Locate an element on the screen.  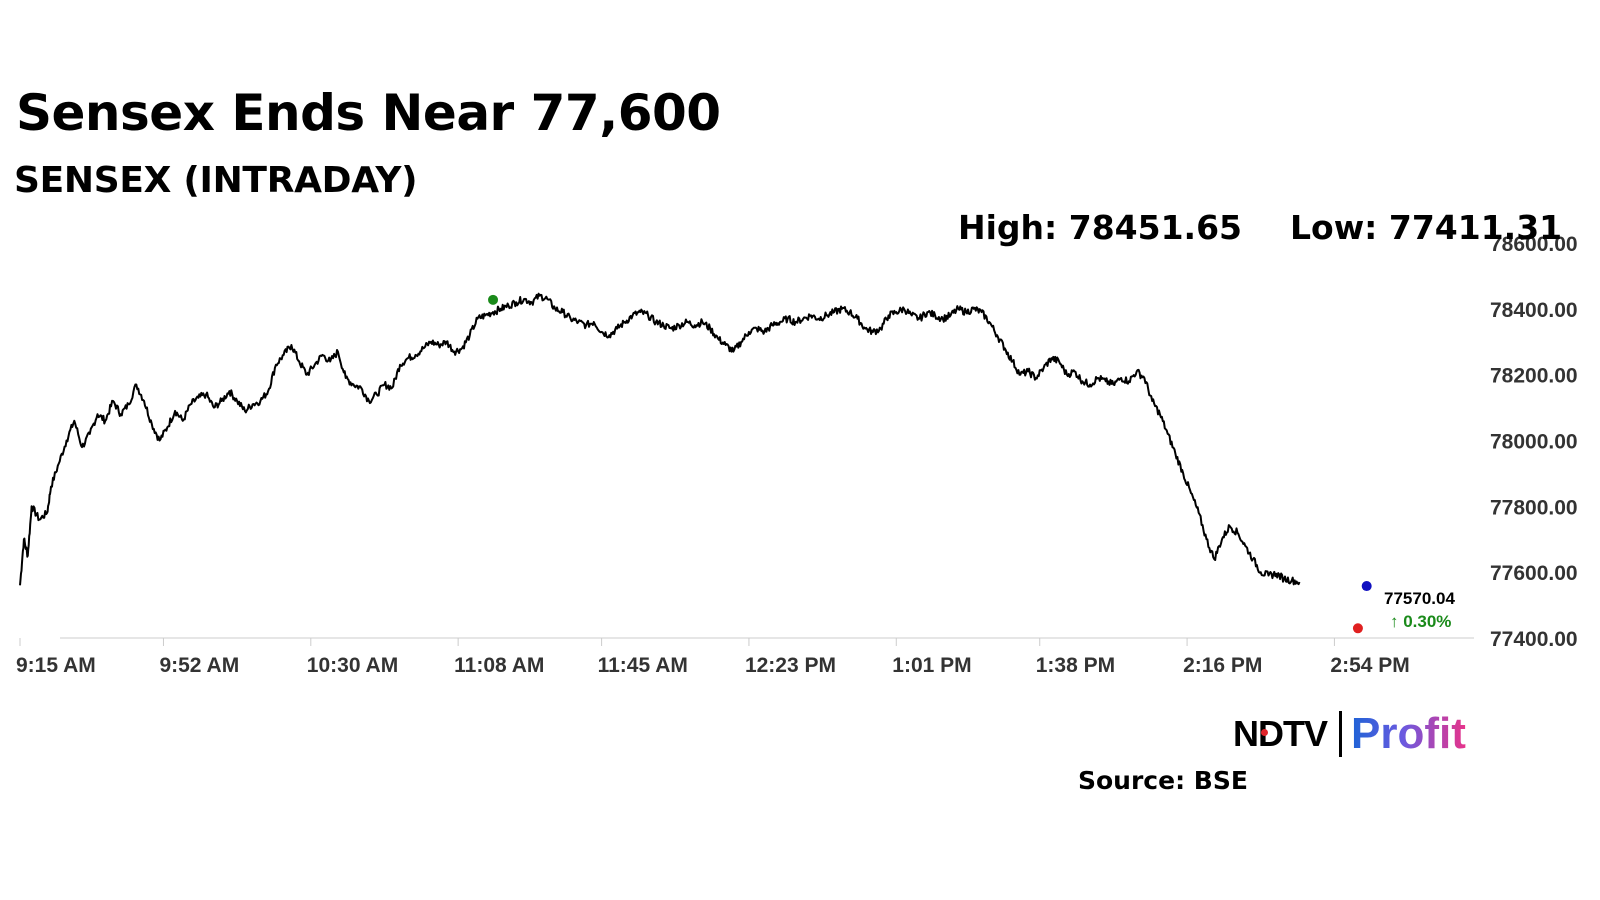
chart-title: Sensex Ends Near 77,600 is located at coordinates (368, 113).